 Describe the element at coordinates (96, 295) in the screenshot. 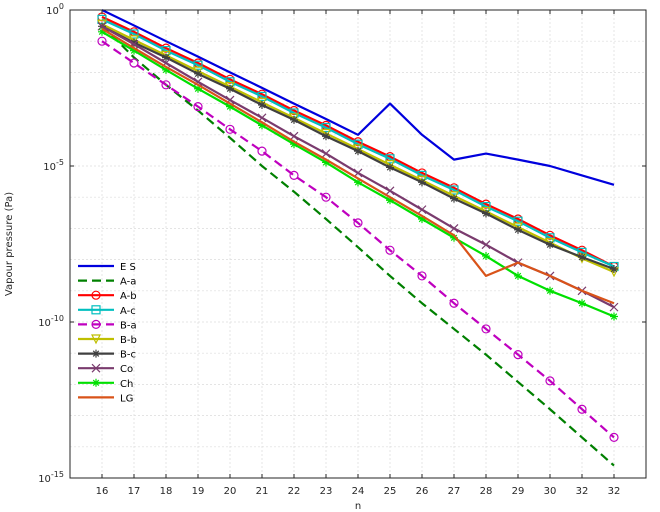

I see `legend-marker-a-b` at that location.